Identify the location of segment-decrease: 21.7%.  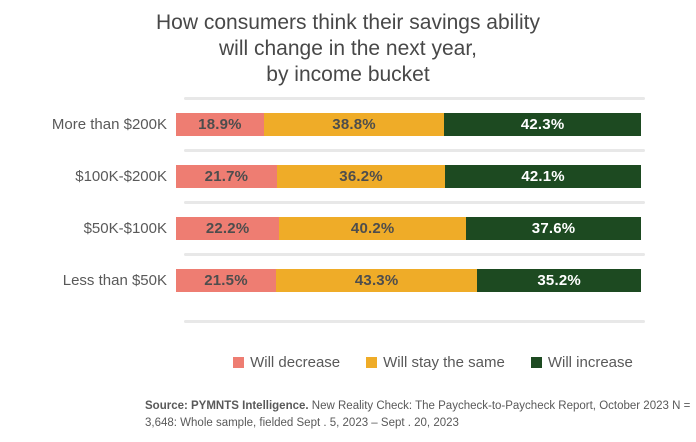
(226, 176).